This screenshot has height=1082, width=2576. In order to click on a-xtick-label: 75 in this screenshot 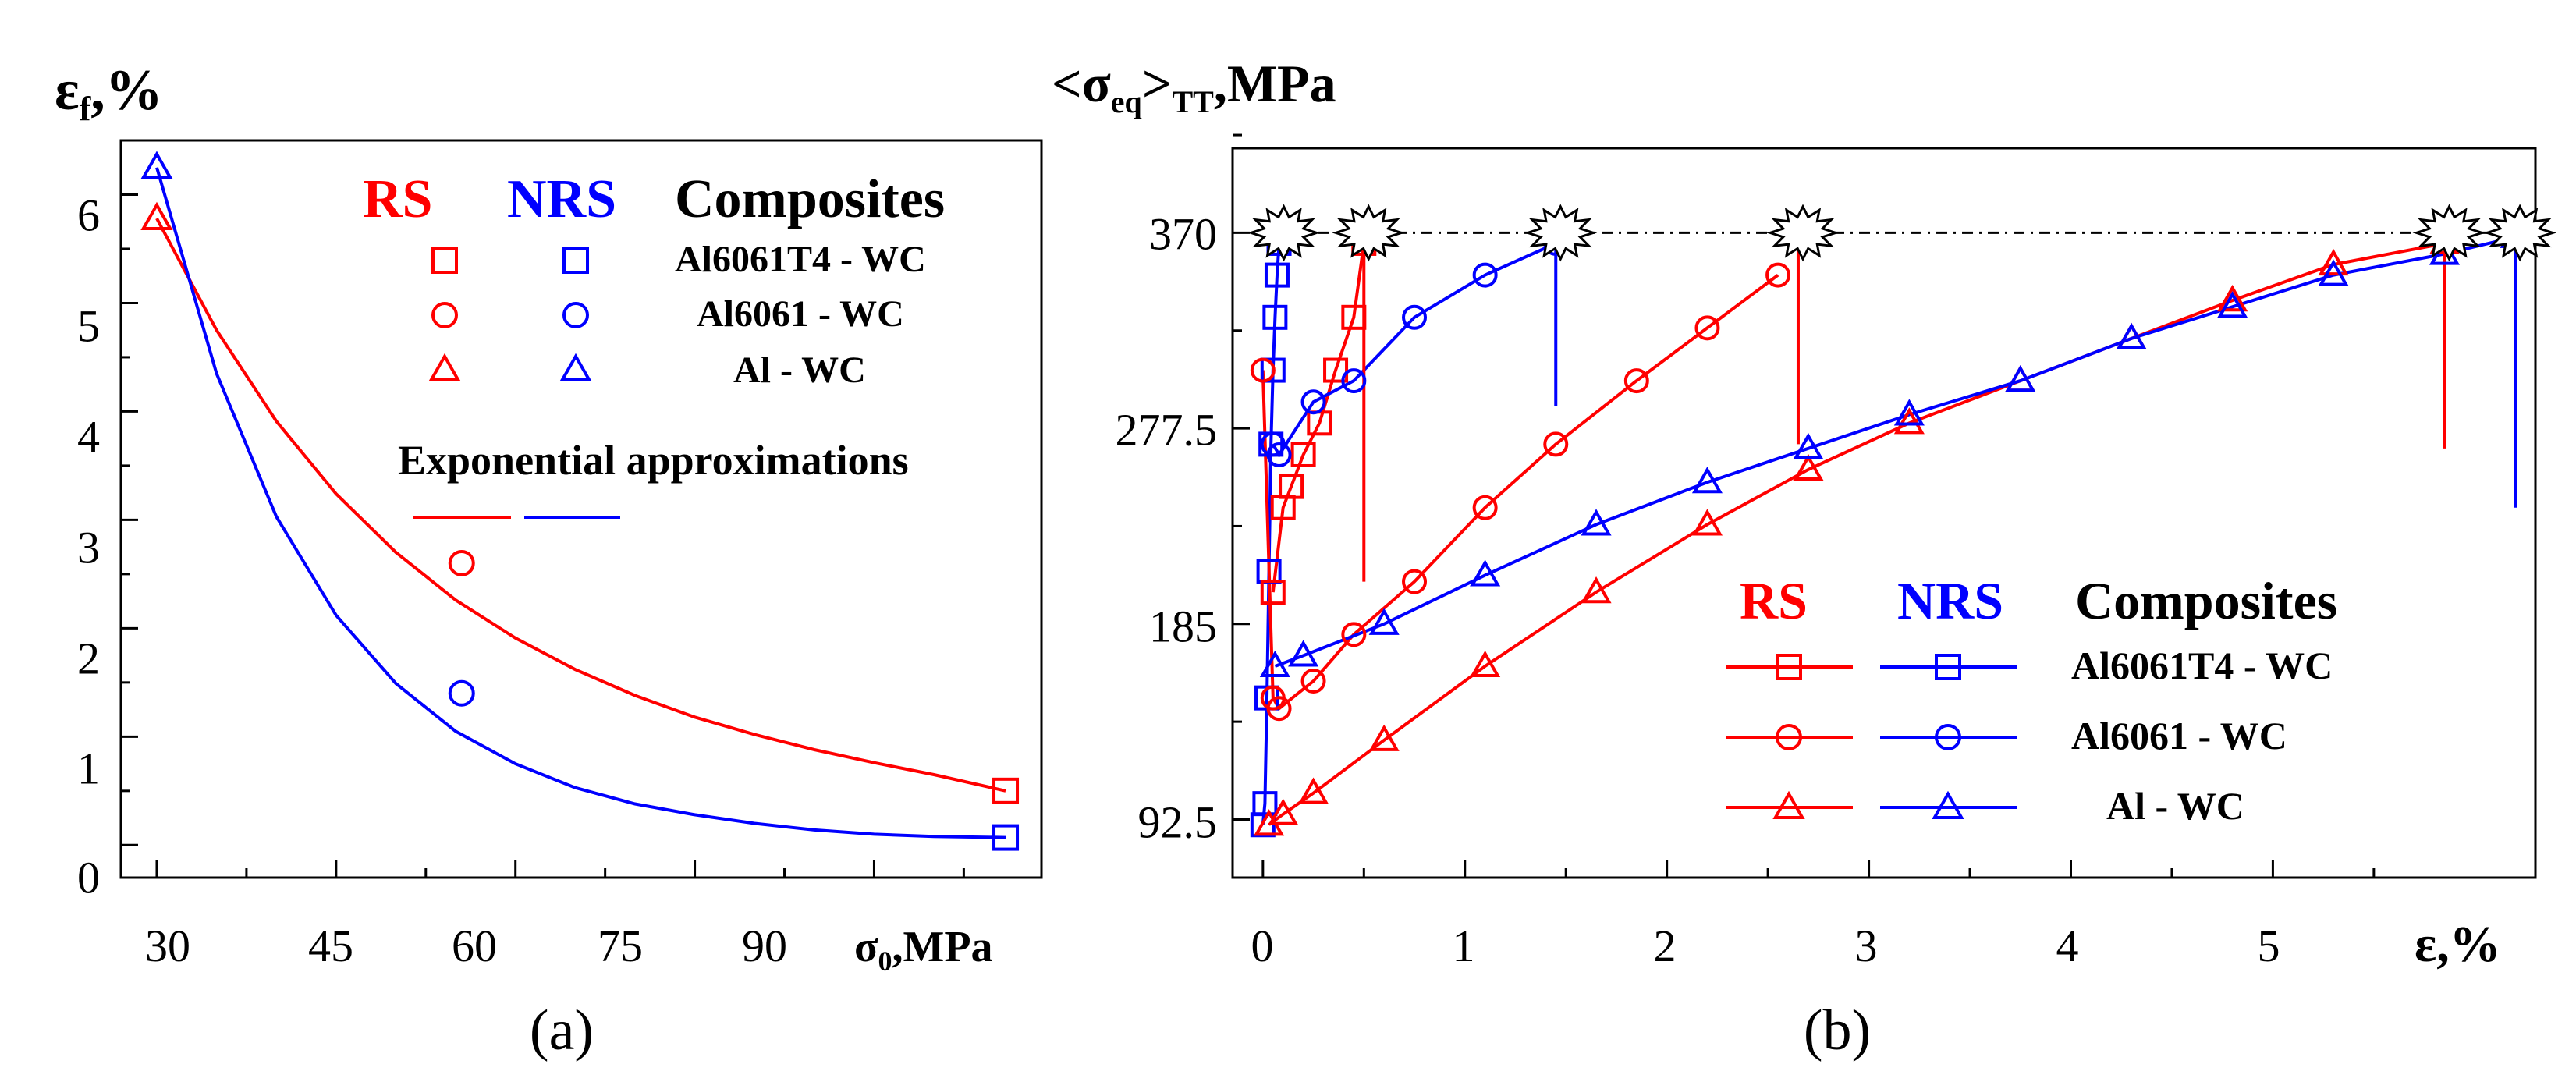, I will do `click(620, 946)`.